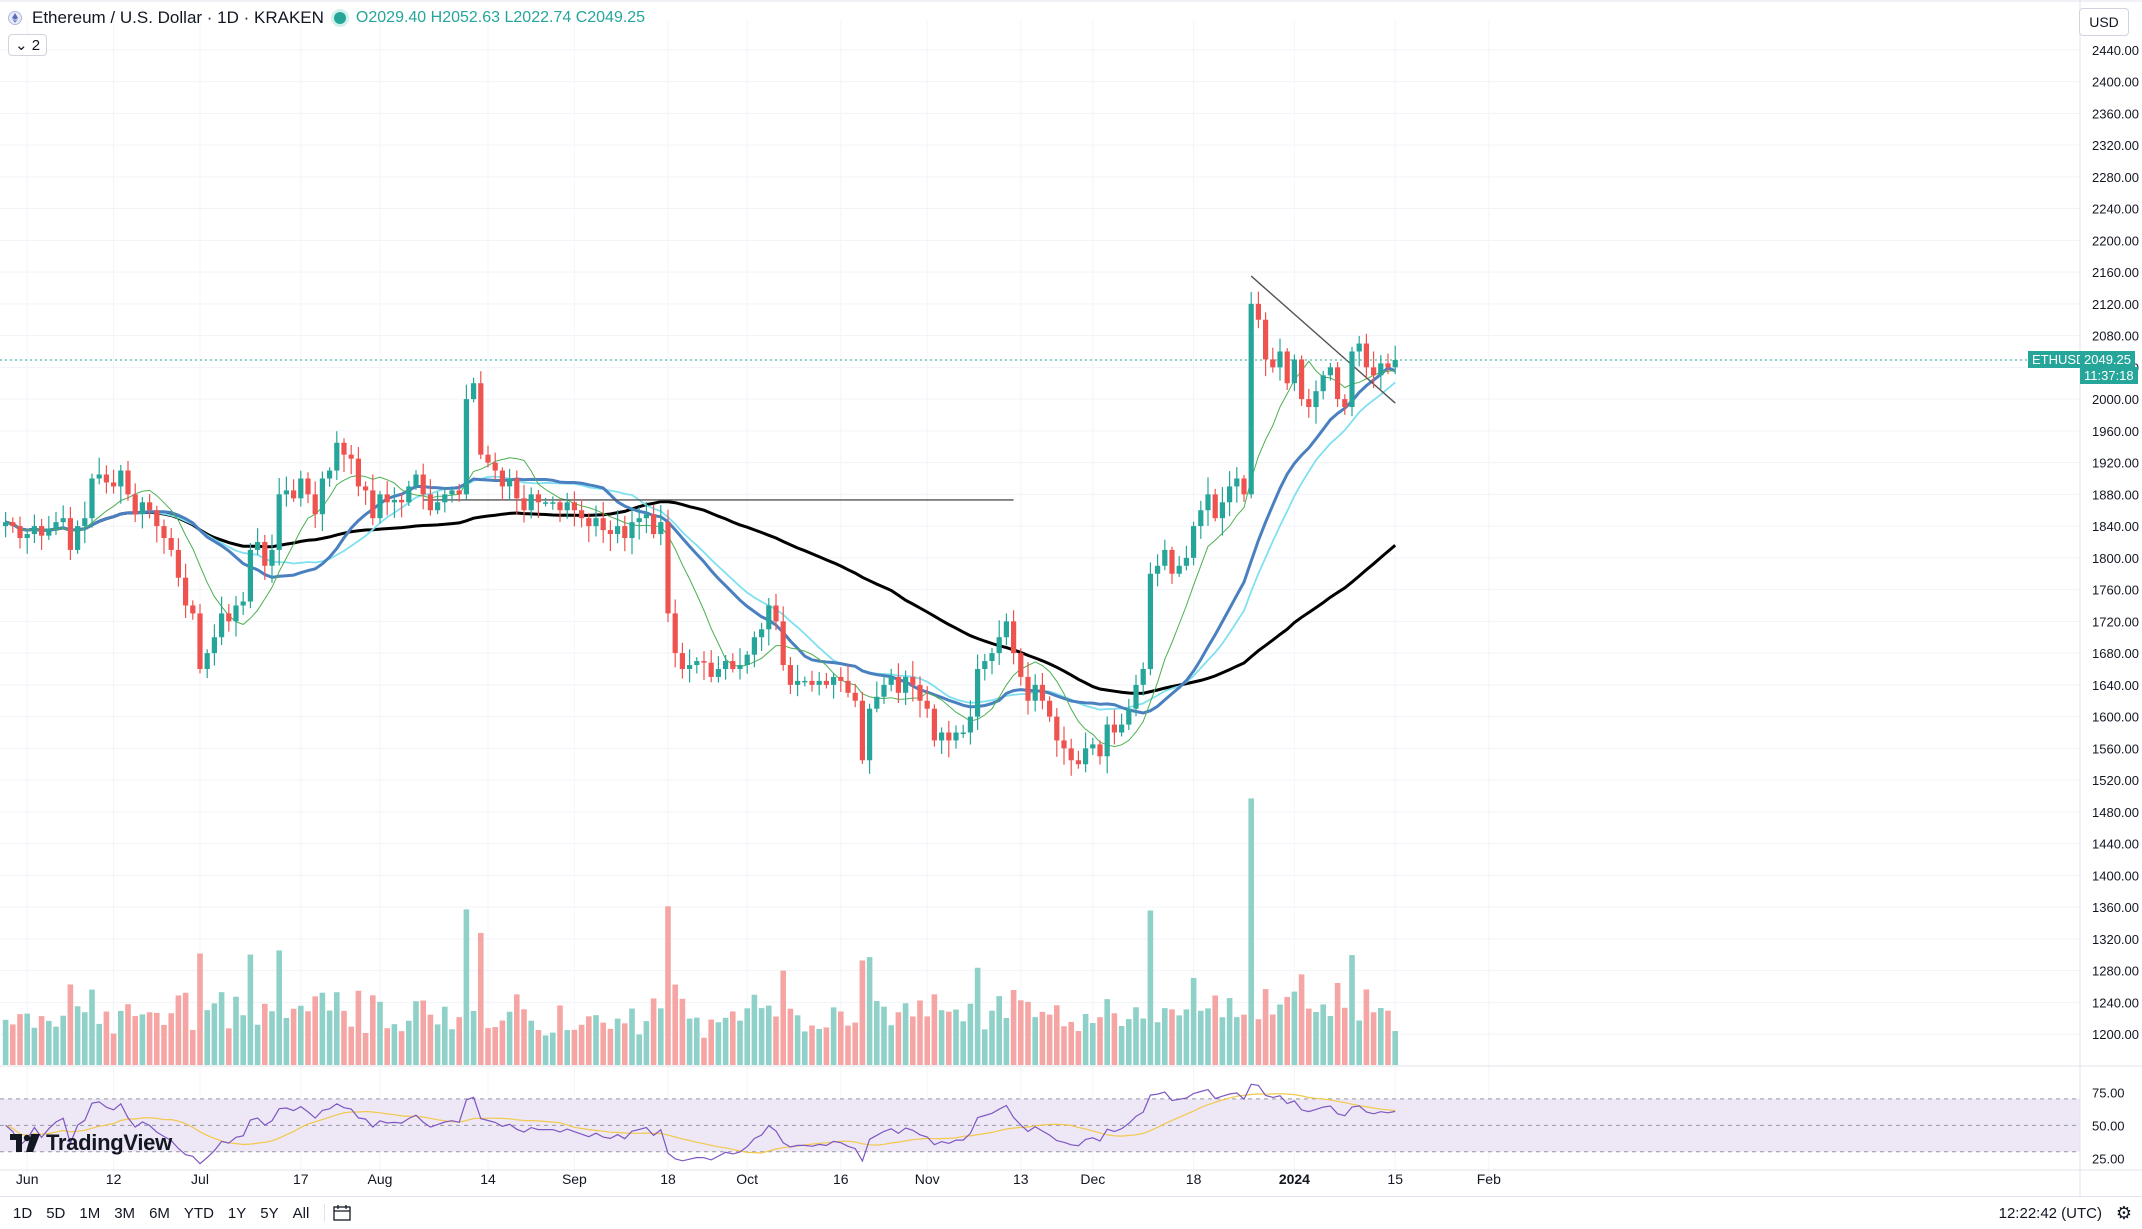 Image resolution: width=2142 pixels, height=1229 pixels. What do you see at coordinates (342, 1213) in the screenshot?
I see `calendar-icon` at bounding box center [342, 1213].